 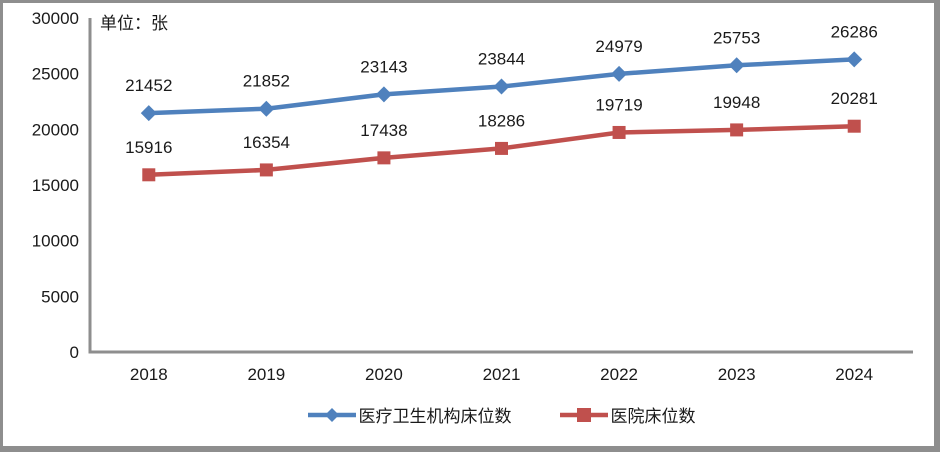 What do you see at coordinates (583, 414) in the screenshot?
I see `legend-square-marker-icon` at bounding box center [583, 414].